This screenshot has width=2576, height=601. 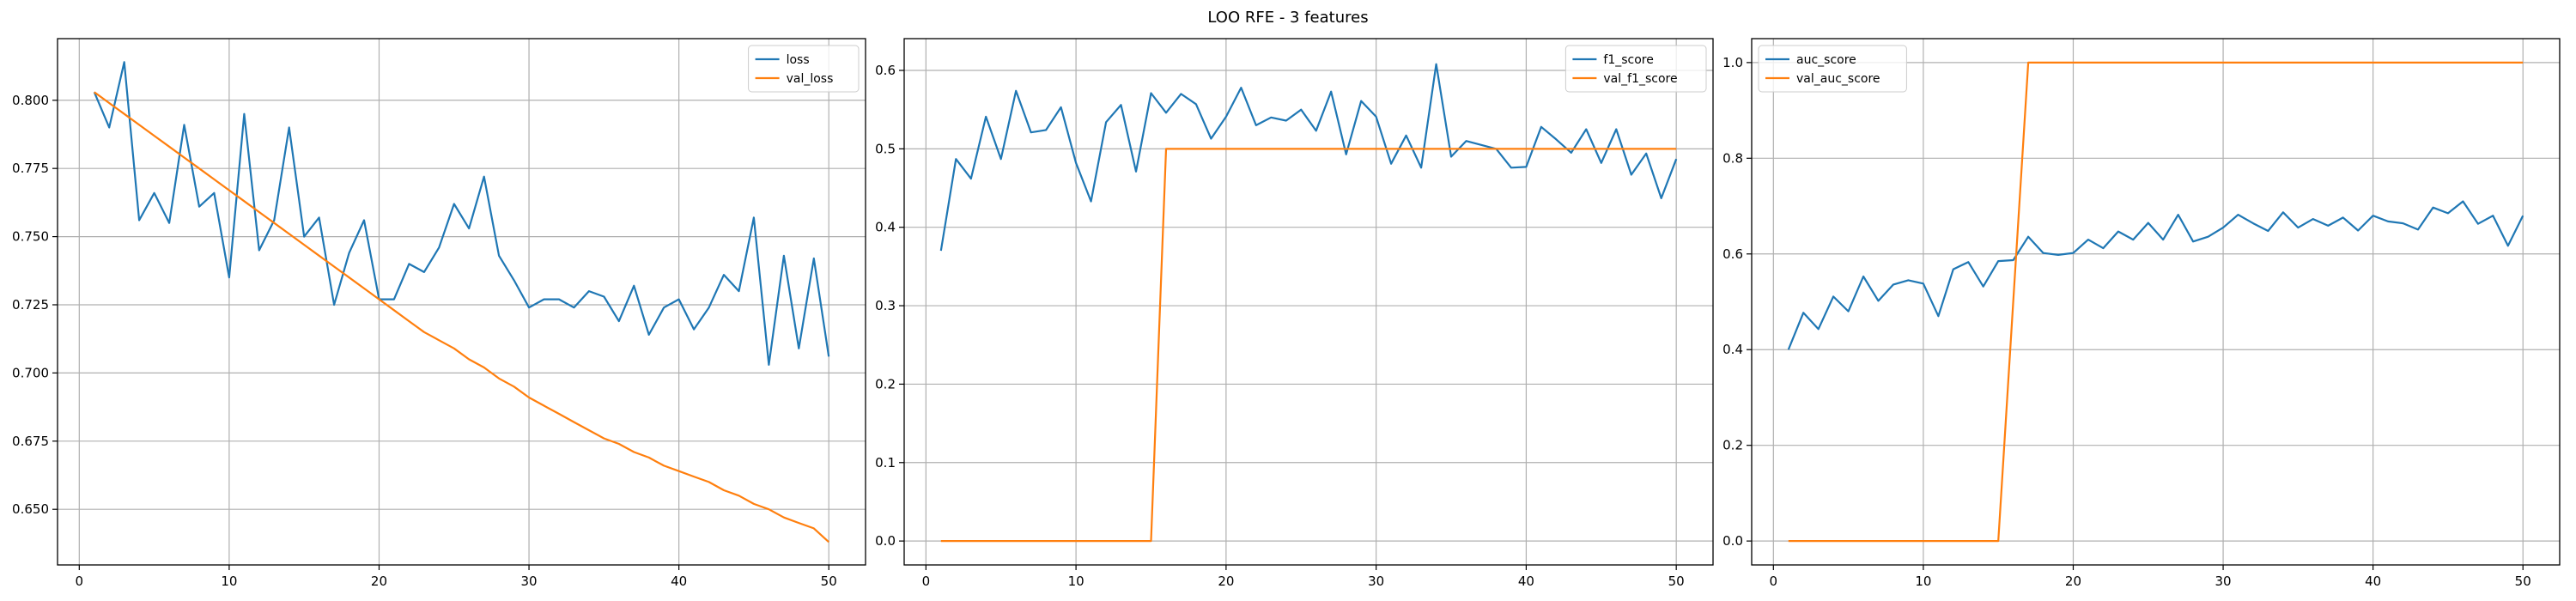 I want to click on y-tick-label: 0.800, so click(x=31, y=100).